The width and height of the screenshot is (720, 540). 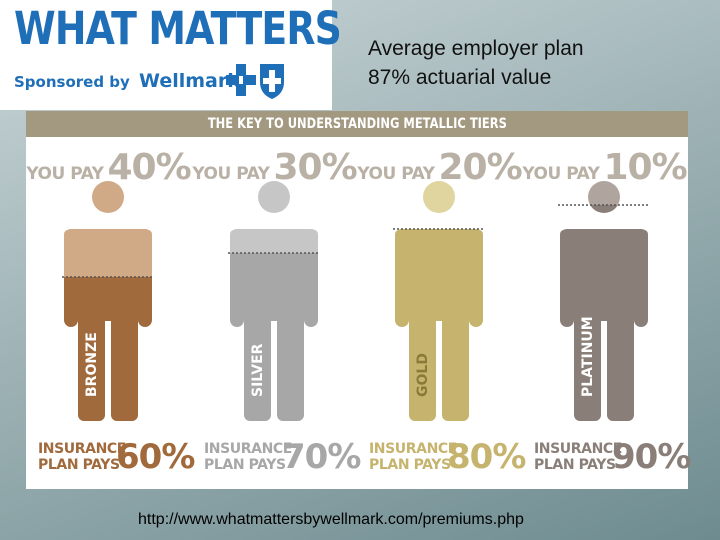 What do you see at coordinates (588, 356) in the screenshot?
I see `tier-name: PLATINUM` at bounding box center [588, 356].